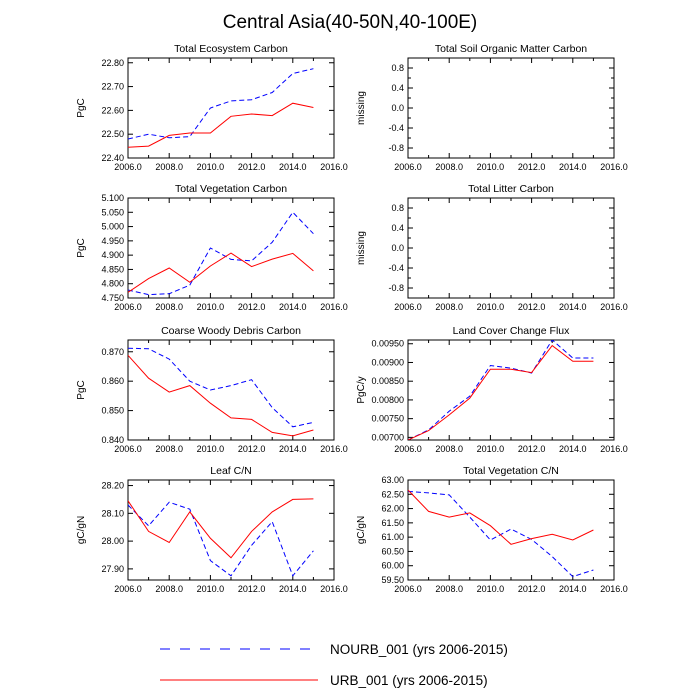  What do you see at coordinates (230, 471) in the screenshot?
I see `panel-title: Leaf C/N` at bounding box center [230, 471].